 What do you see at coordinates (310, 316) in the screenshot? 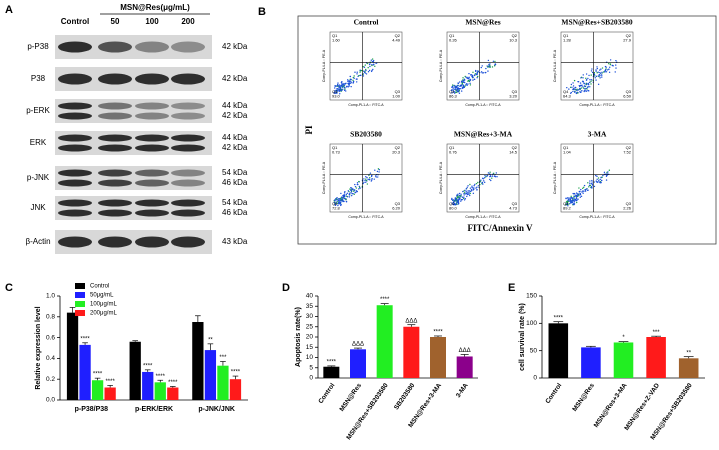
I see `y-tick-label: 30` at bounding box center [310, 316].